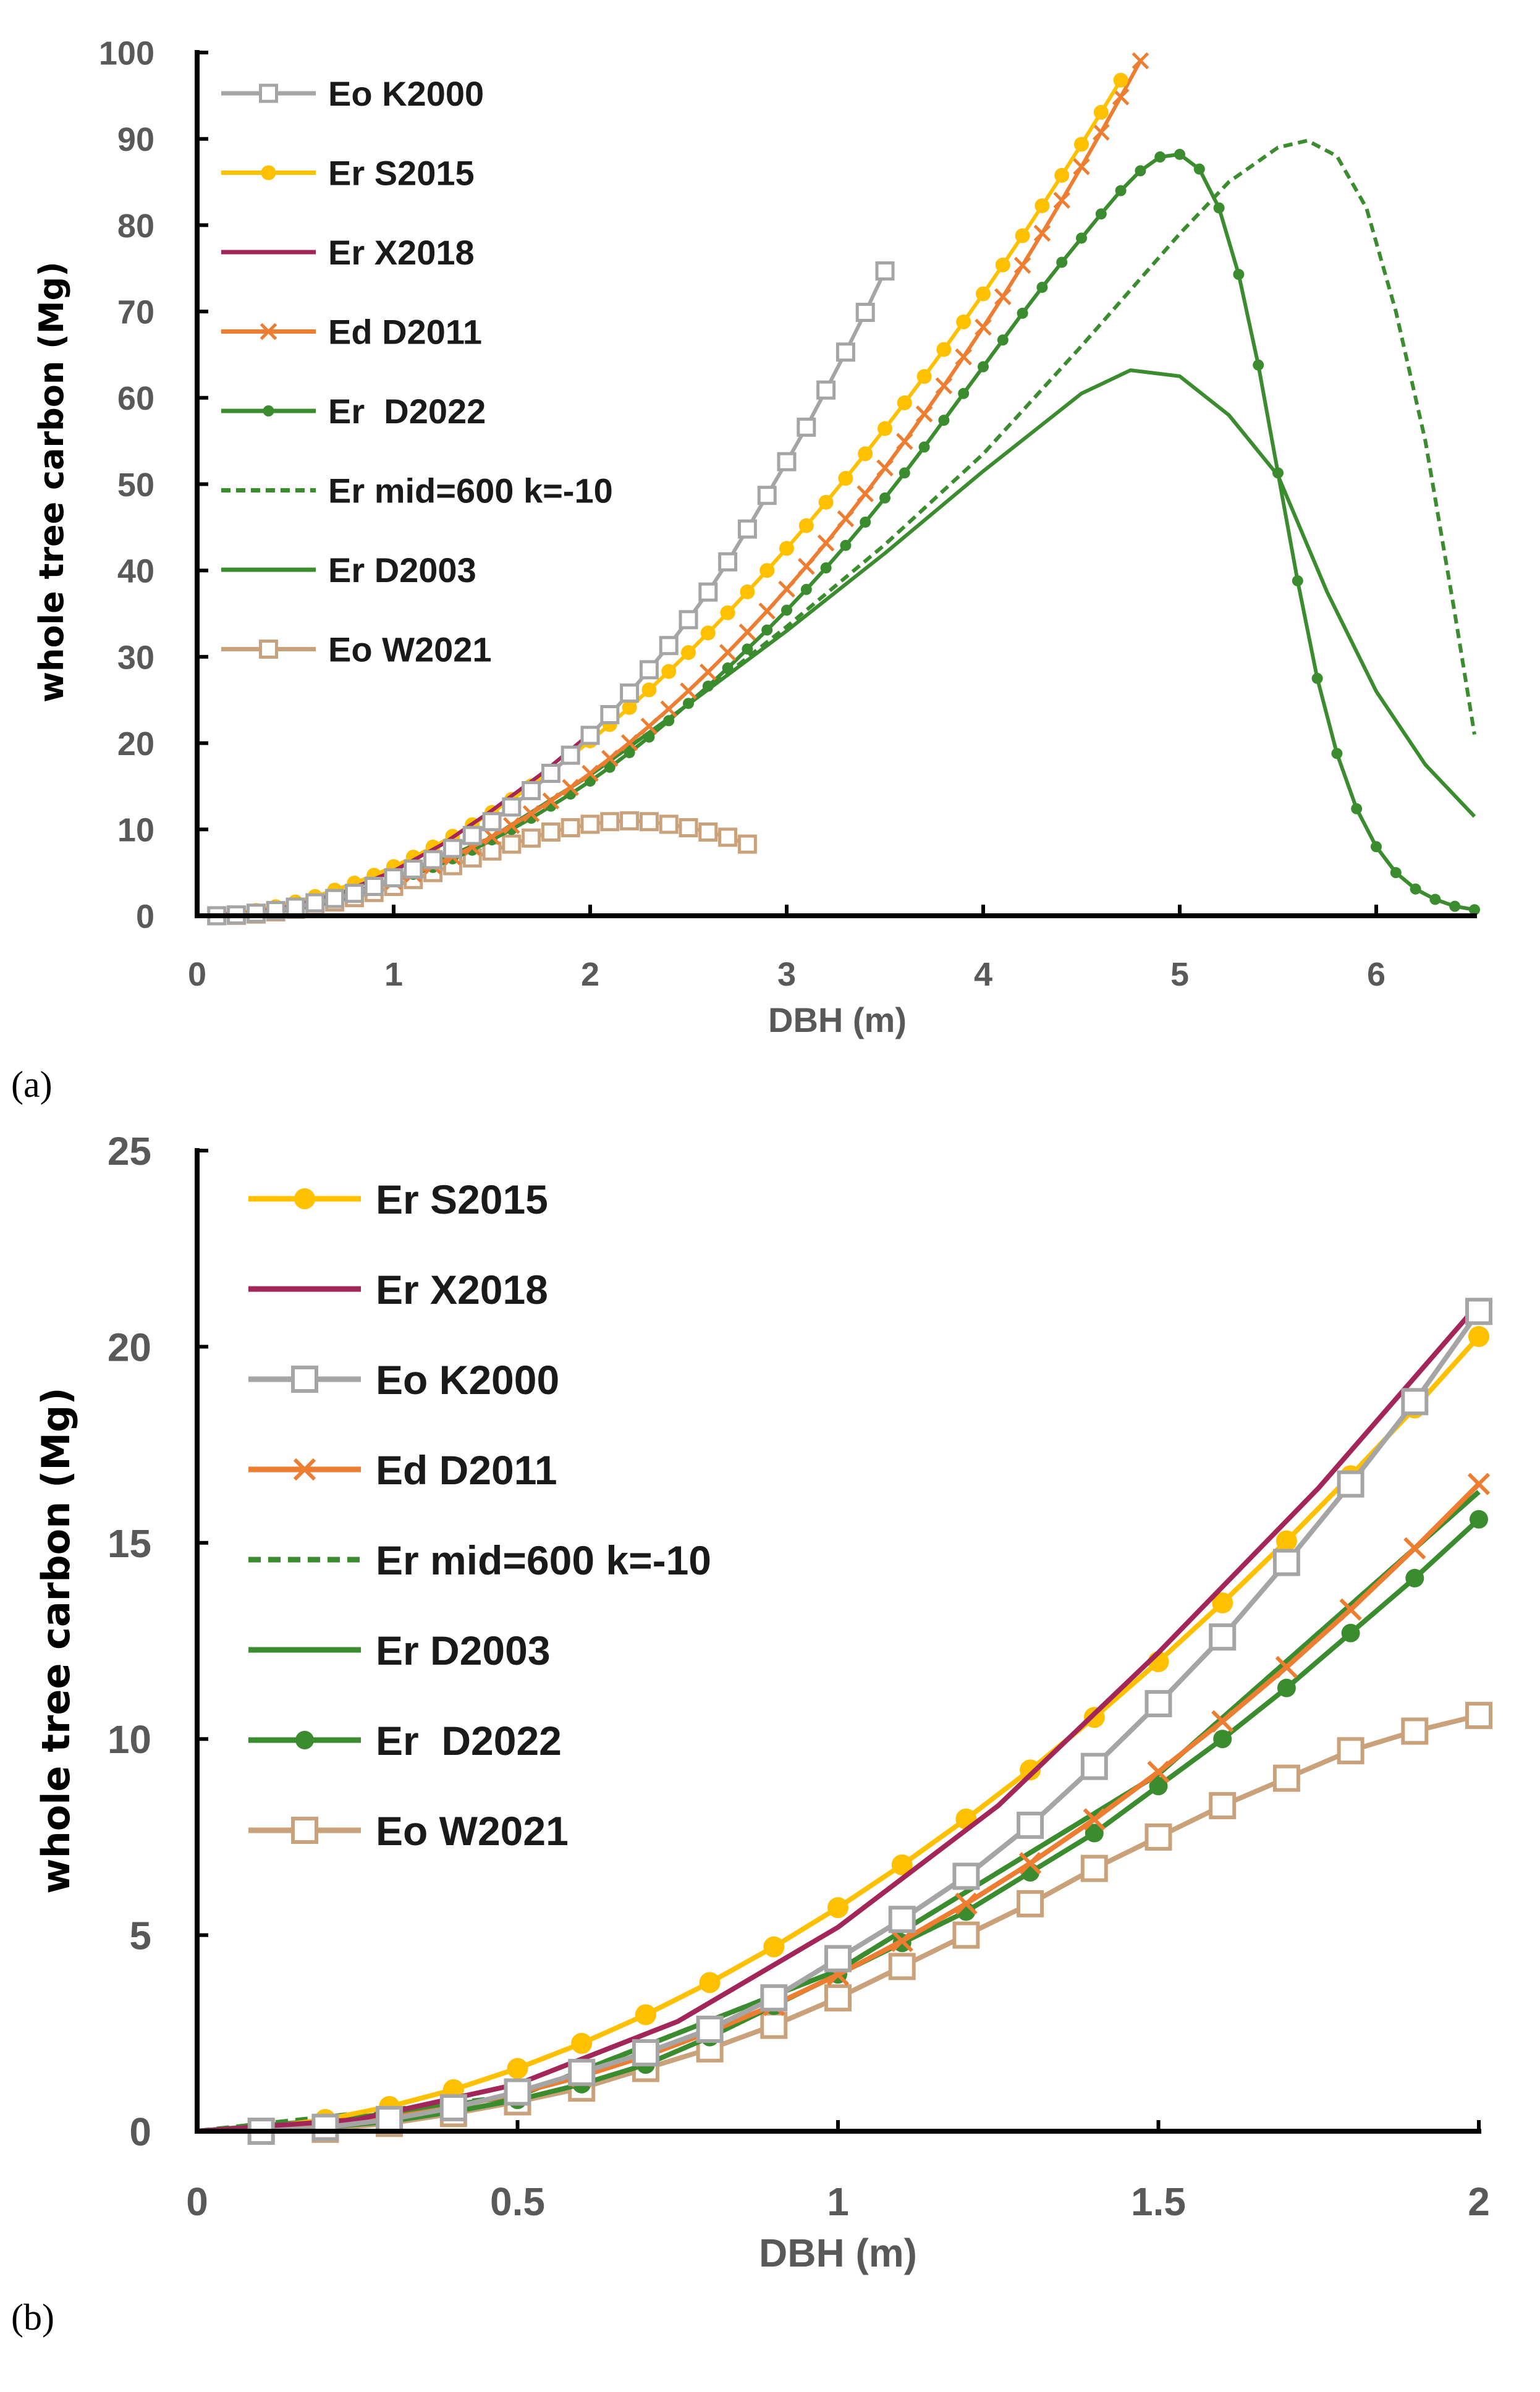 The width and height of the screenshot is (1540, 2392). What do you see at coordinates (393, 975) in the screenshot?
I see `x-tick-label: 1` at bounding box center [393, 975].